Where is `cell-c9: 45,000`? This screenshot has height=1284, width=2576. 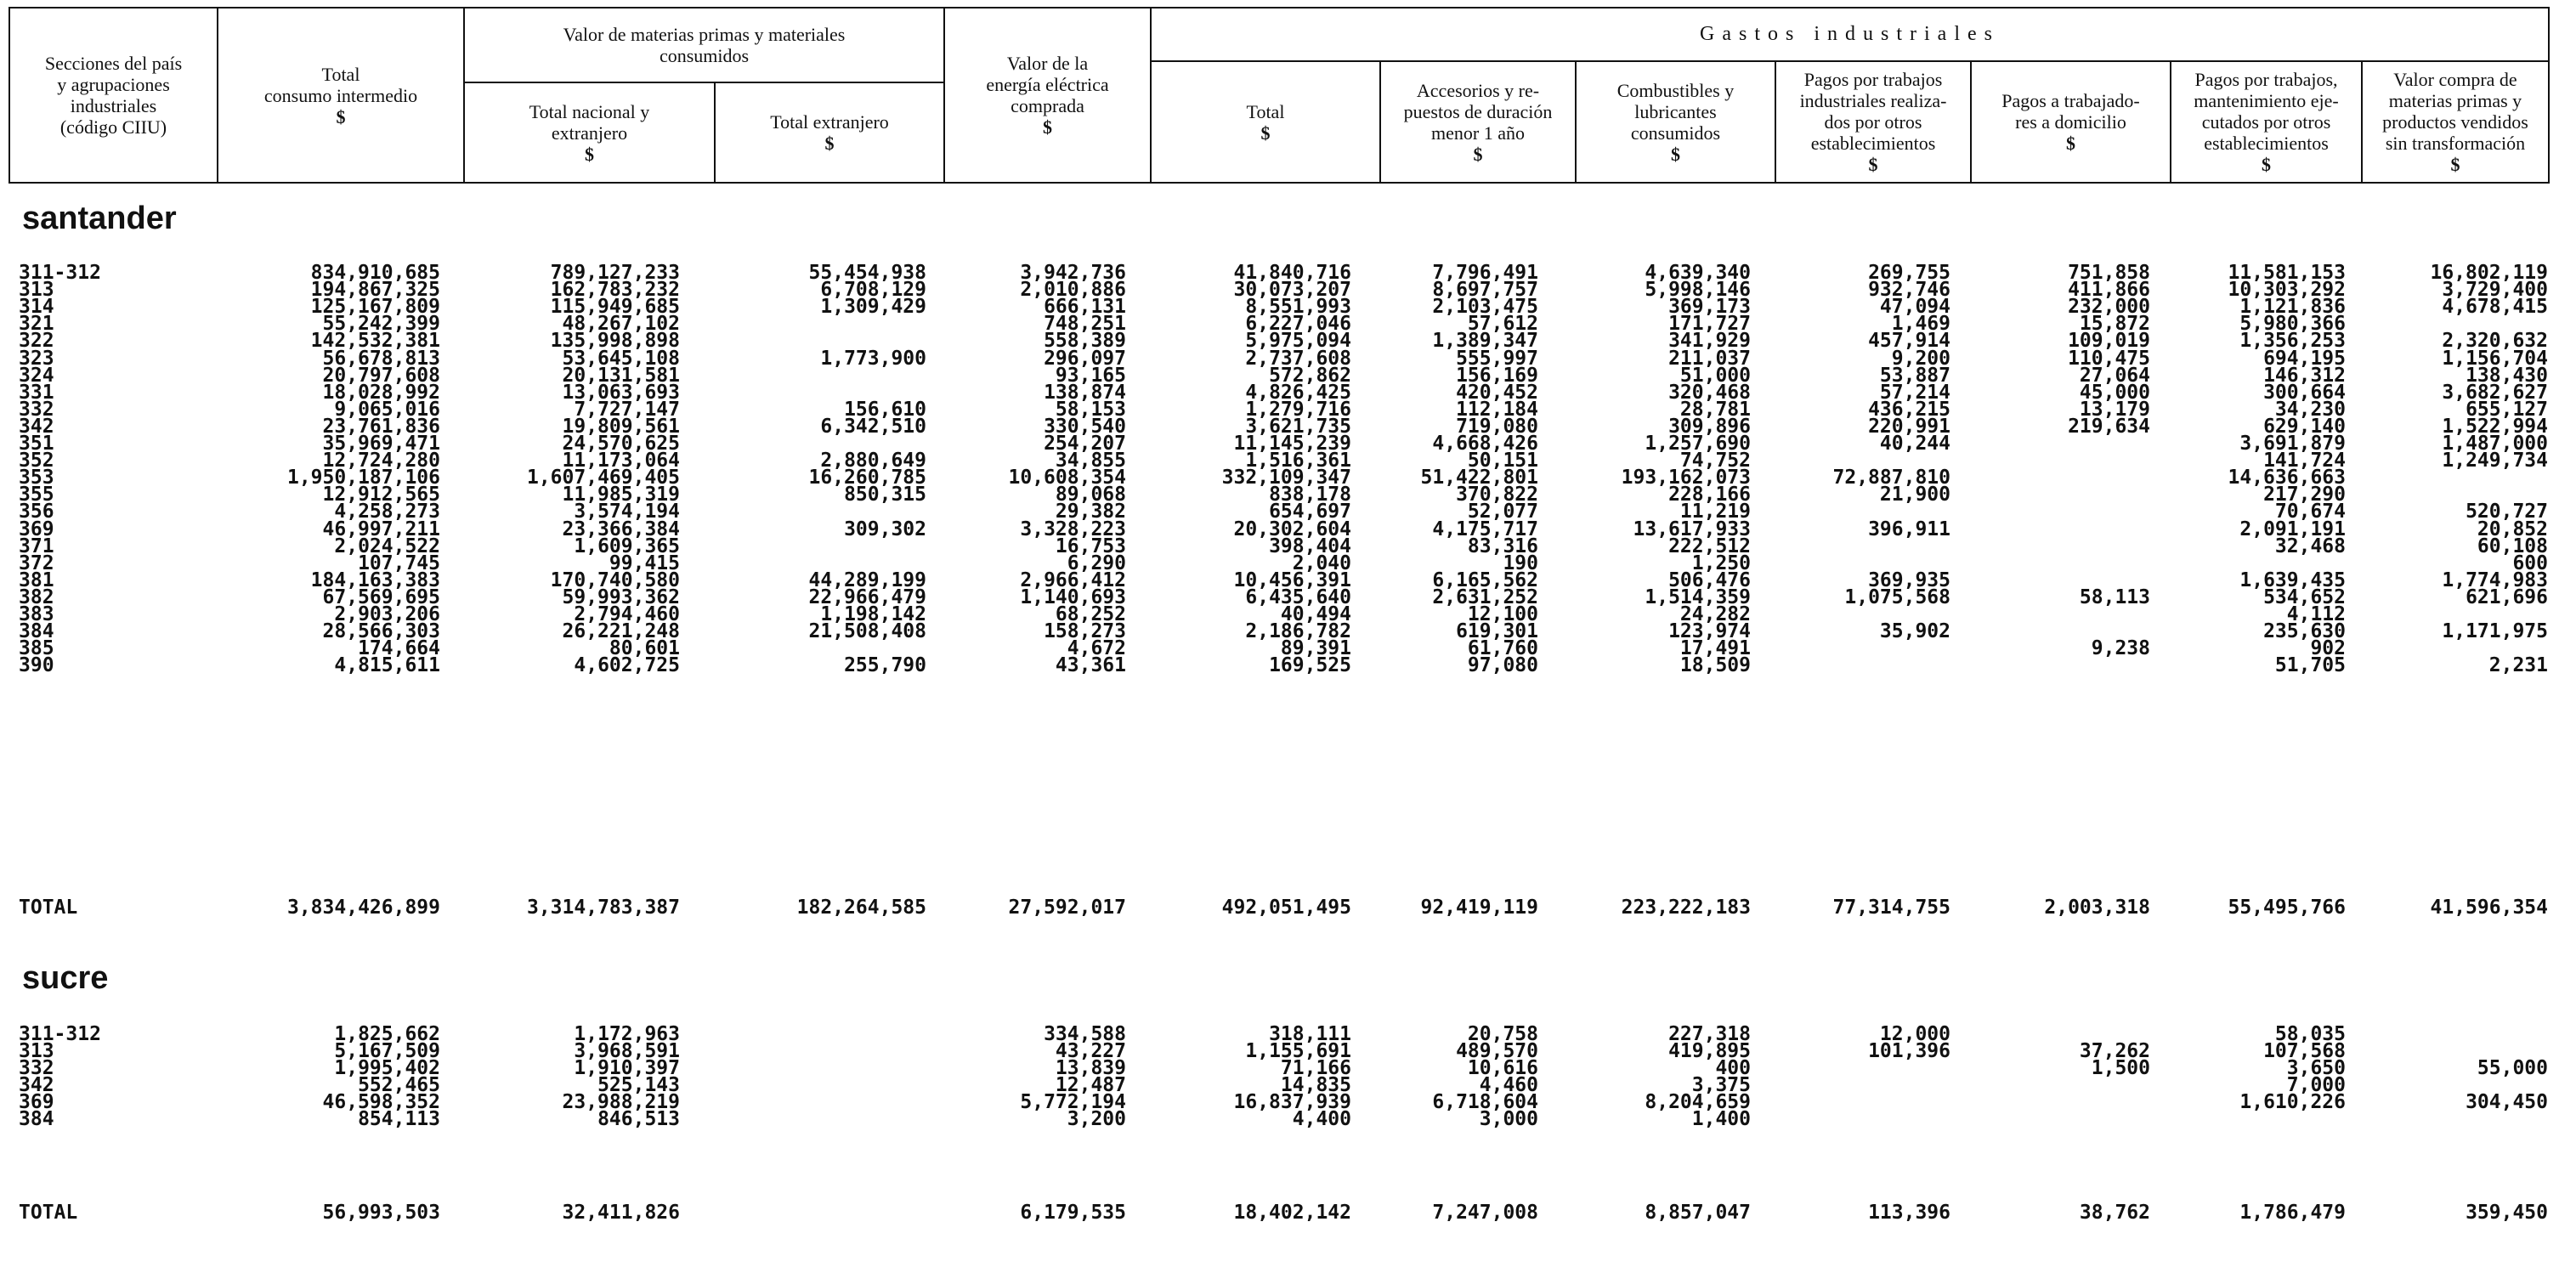
cell-c9: 45,000 is located at coordinates (2114, 392).